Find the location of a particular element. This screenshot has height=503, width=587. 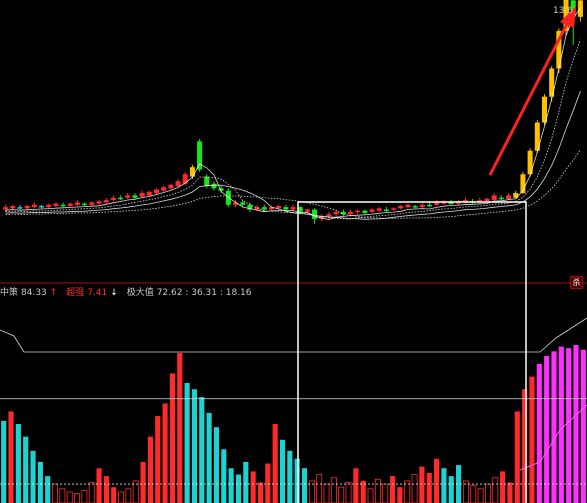

legend-item2-value: 7.41 ↓ is located at coordinates (104, 293).